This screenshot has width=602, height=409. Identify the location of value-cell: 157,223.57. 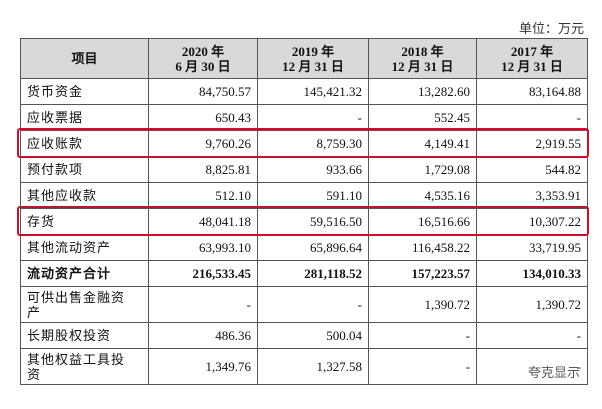
(423, 274).